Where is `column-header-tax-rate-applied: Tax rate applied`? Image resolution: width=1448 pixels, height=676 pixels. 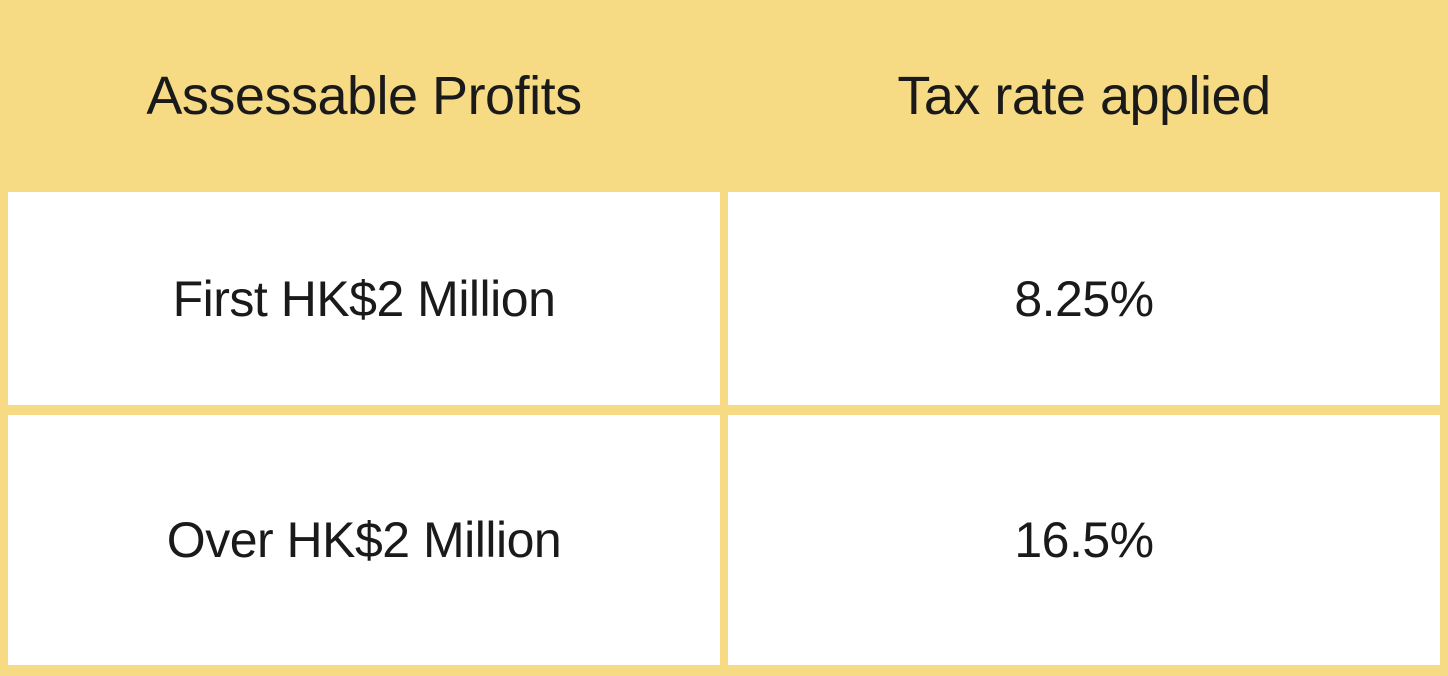
column-header-tax-rate-applied: Tax rate applied is located at coordinates (1084, 96).